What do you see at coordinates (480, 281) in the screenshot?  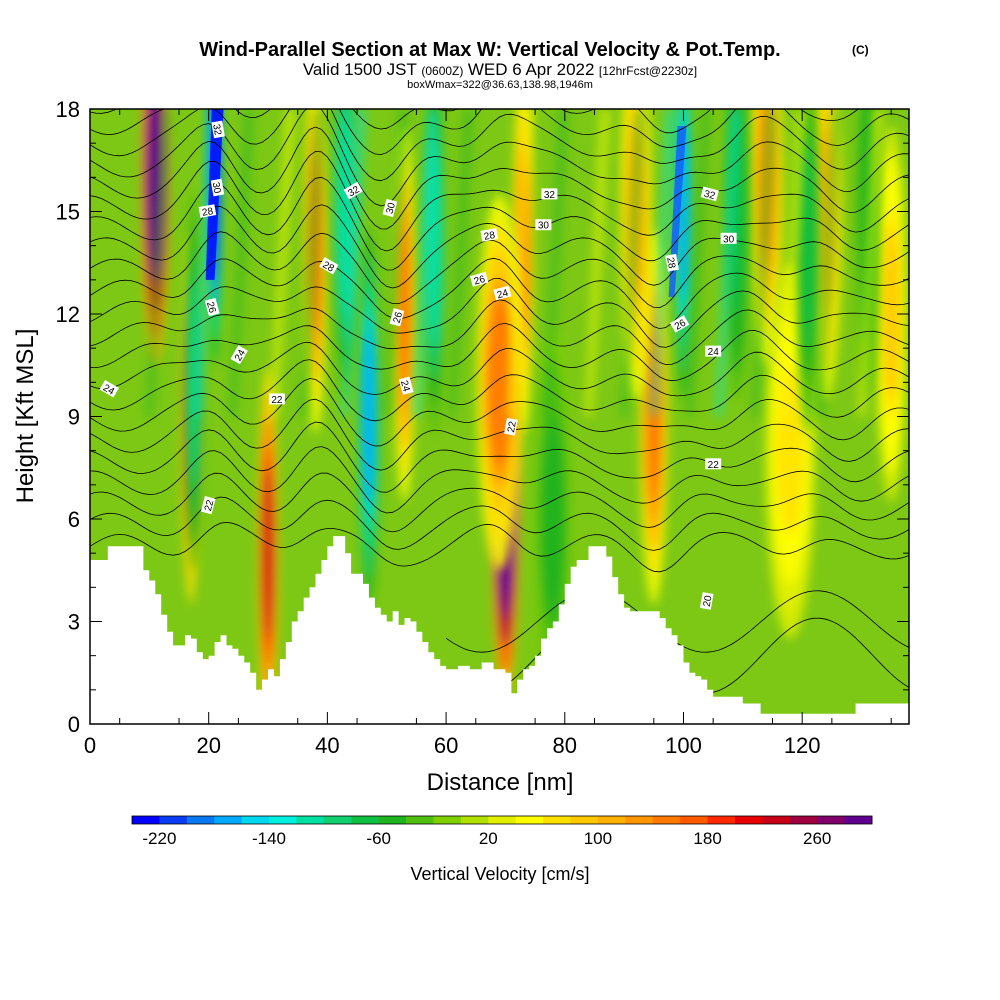 I see `theta-label-text: 26` at bounding box center [480, 281].